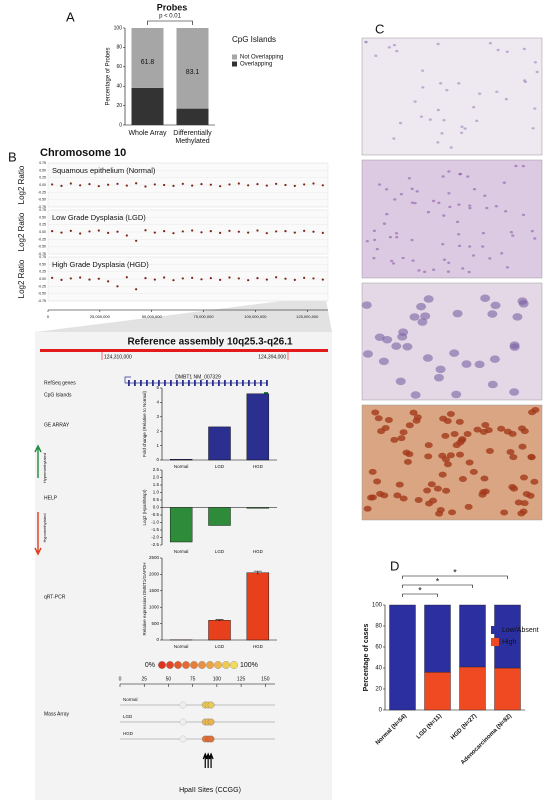  Describe the element at coordinates (120, 679) in the screenshot. I see `x-tick-label: 0` at that location.